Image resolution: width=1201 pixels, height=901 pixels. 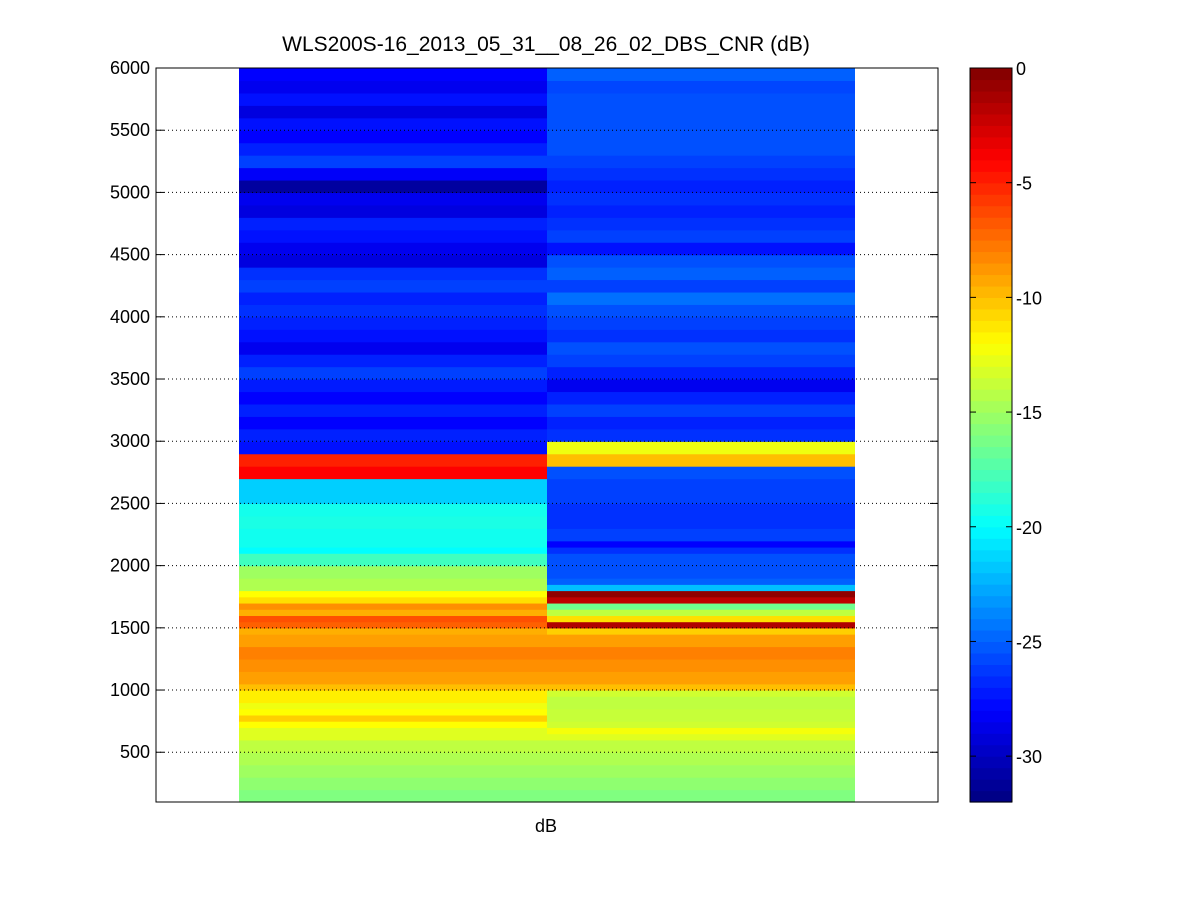 What do you see at coordinates (130, 317) in the screenshot?
I see `y-tick-label: 4000` at bounding box center [130, 317].